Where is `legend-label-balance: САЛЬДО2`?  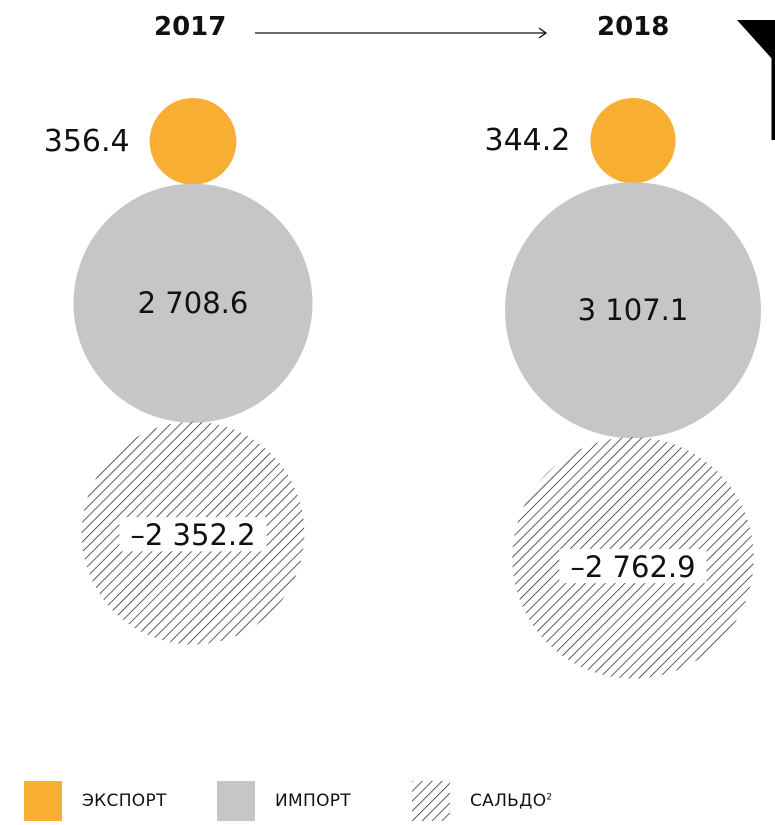 legend-label-balance: САЛЬДО2 is located at coordinates (511, 801).